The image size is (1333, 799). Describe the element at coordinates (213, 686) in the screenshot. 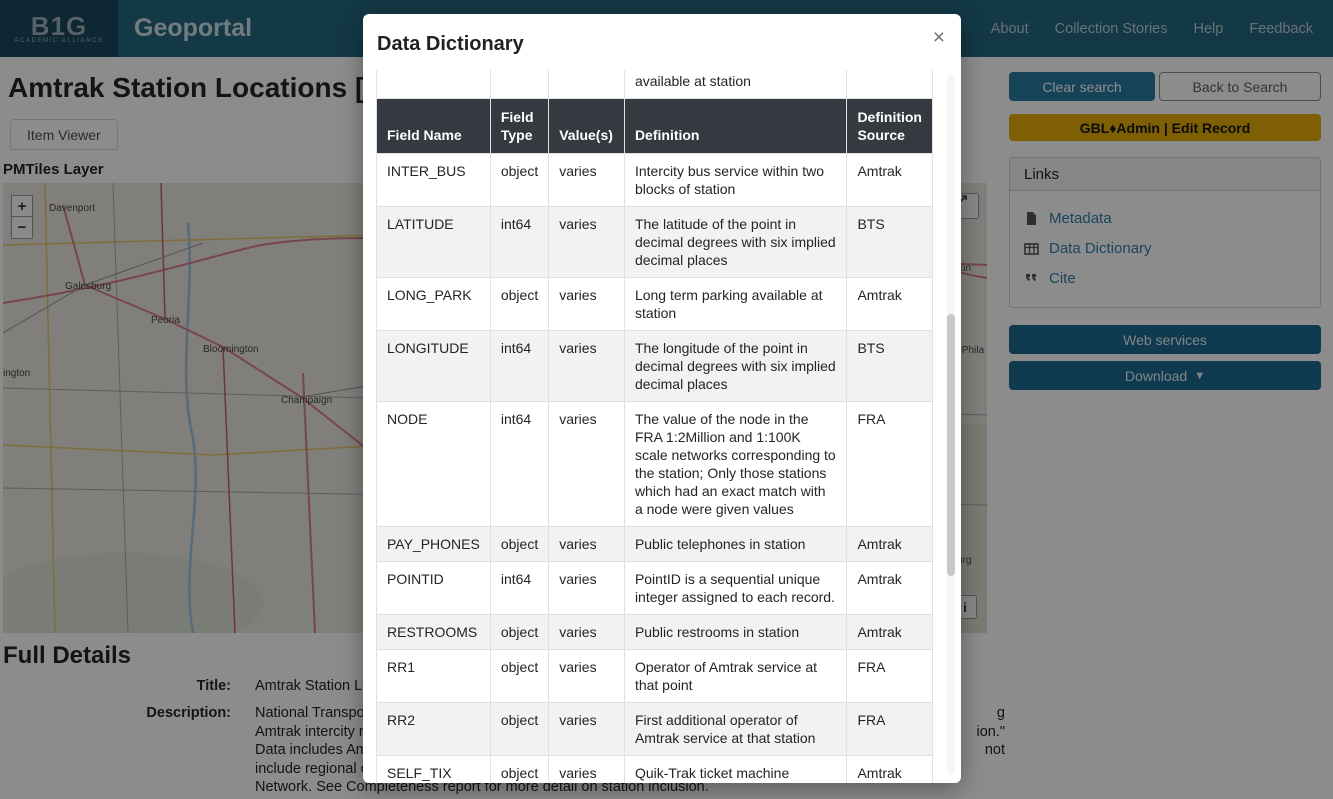

I see `title-label: Title:` at that location.